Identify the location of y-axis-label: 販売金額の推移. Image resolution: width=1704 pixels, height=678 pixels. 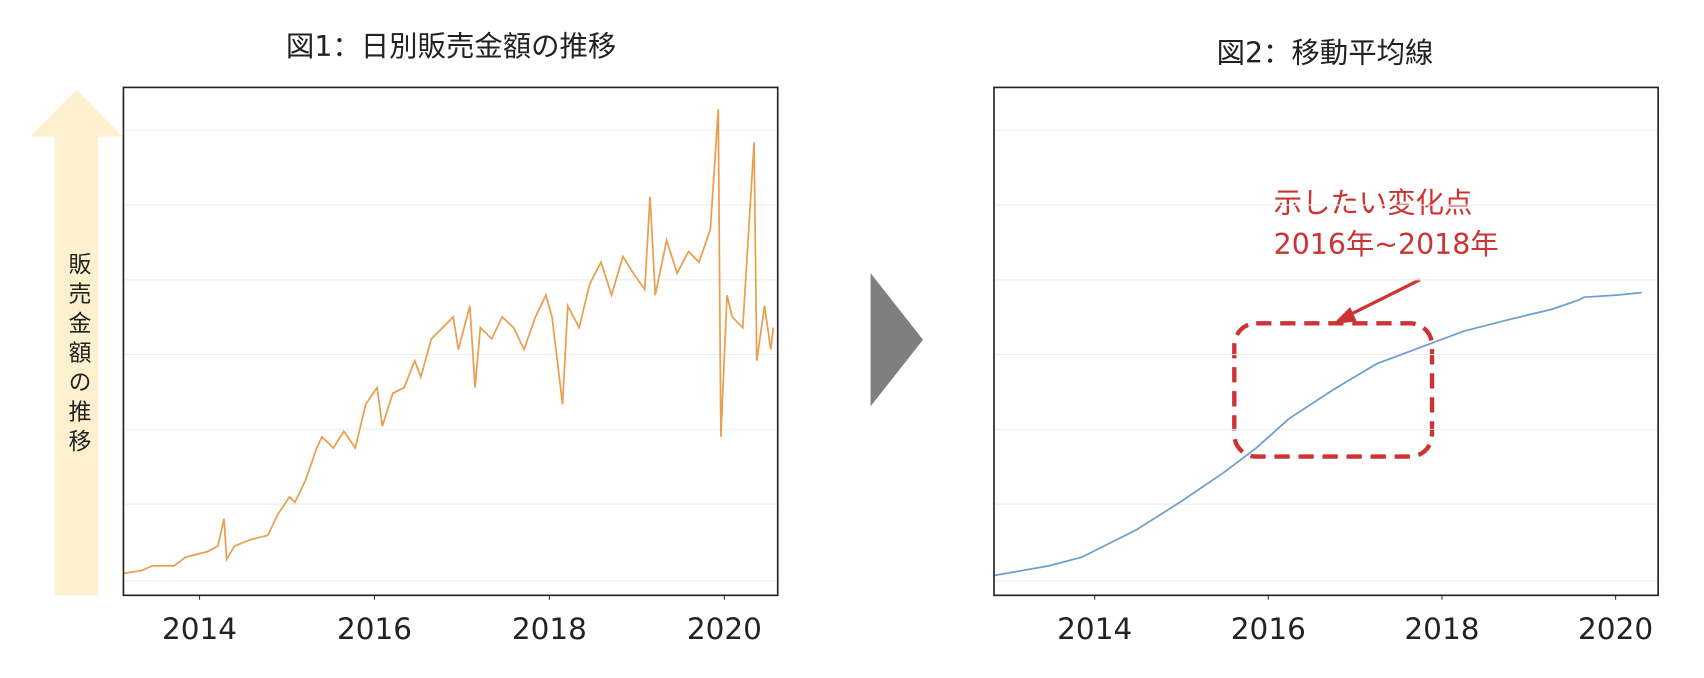
(77, 355).